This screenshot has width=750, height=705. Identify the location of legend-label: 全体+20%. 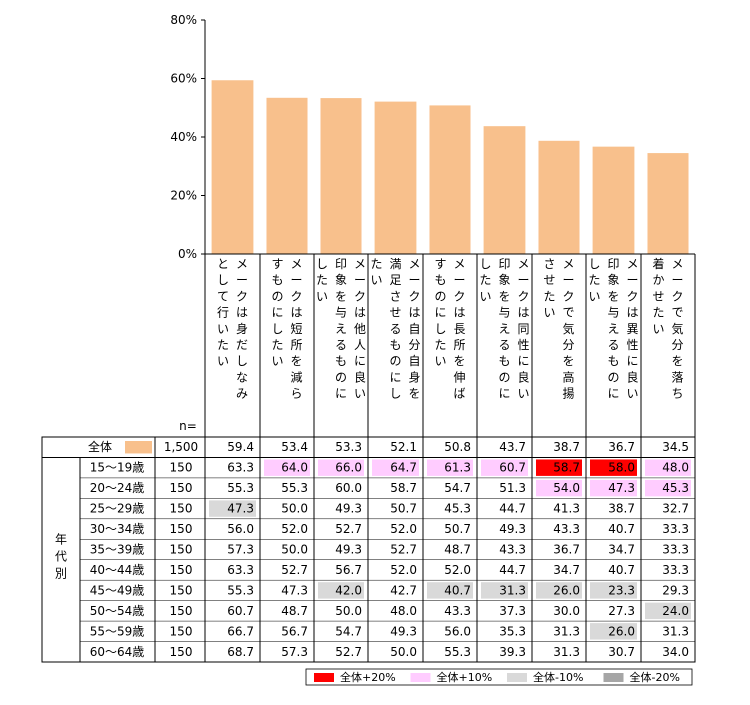
(368, 677).